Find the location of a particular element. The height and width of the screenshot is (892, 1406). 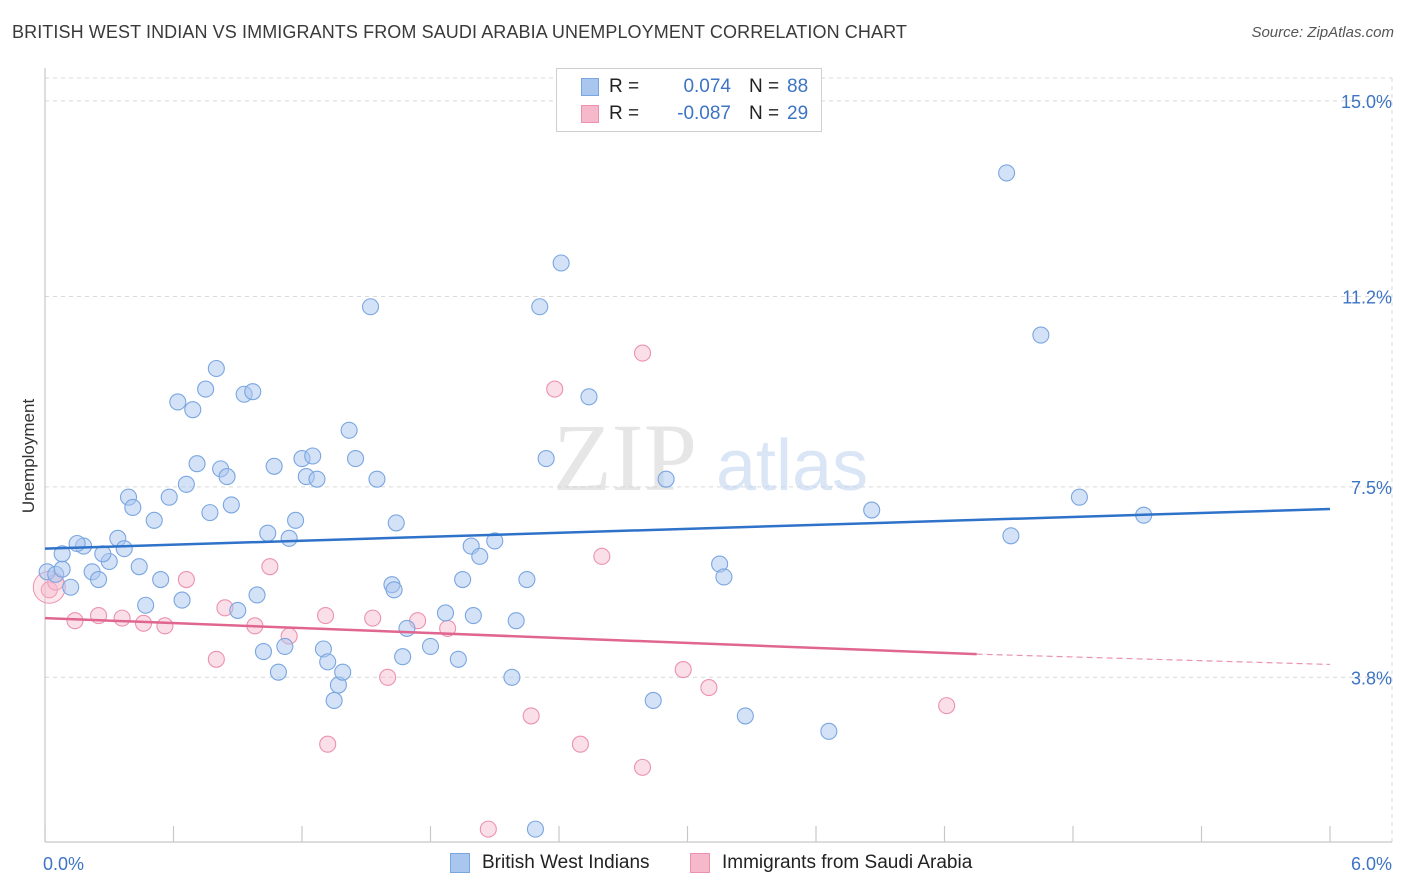

legend-n-label: N = is located at coordinates (764, 113).